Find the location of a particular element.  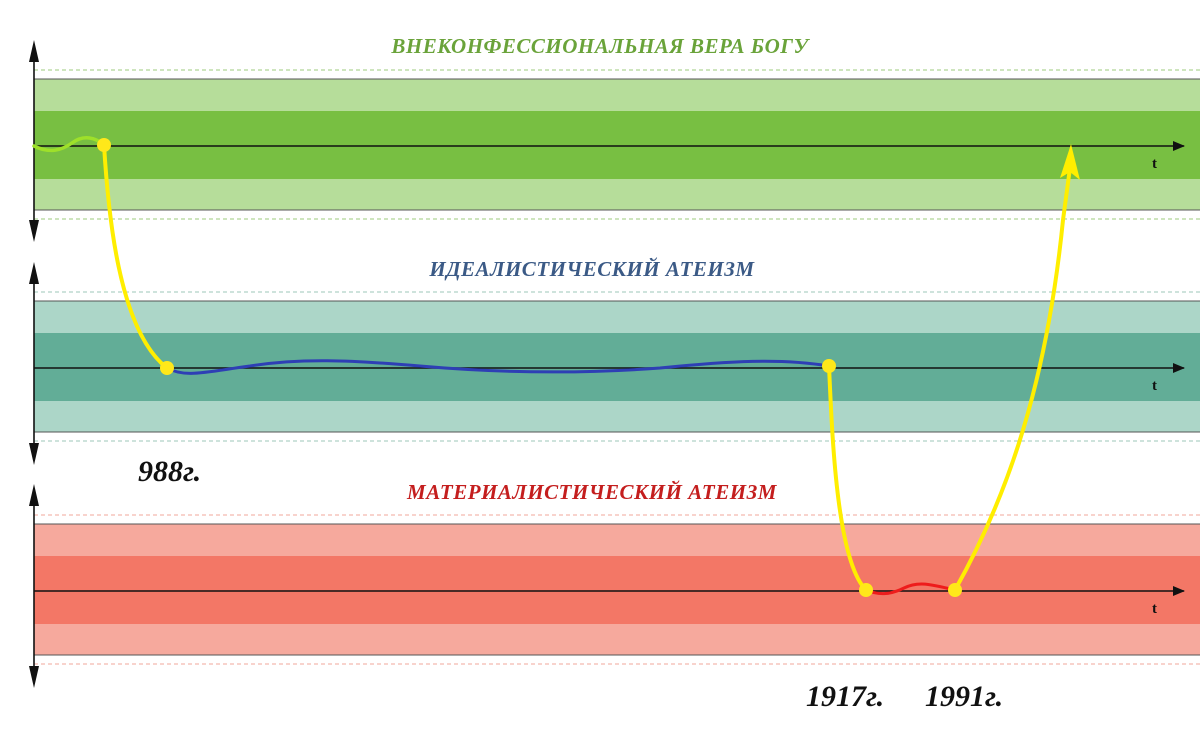

materialist-wavy-path is located at coordinates (910, 589).